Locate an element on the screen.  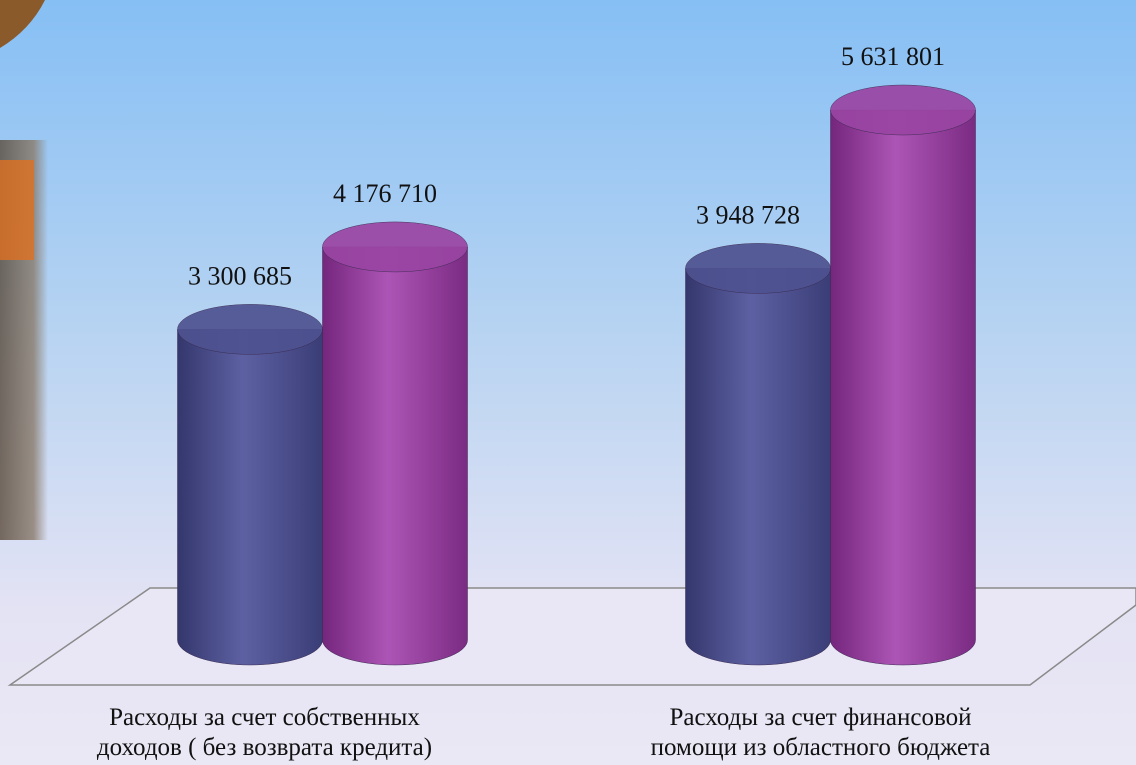
value-label: 3 948 728 is located at coordinates (748, 214).